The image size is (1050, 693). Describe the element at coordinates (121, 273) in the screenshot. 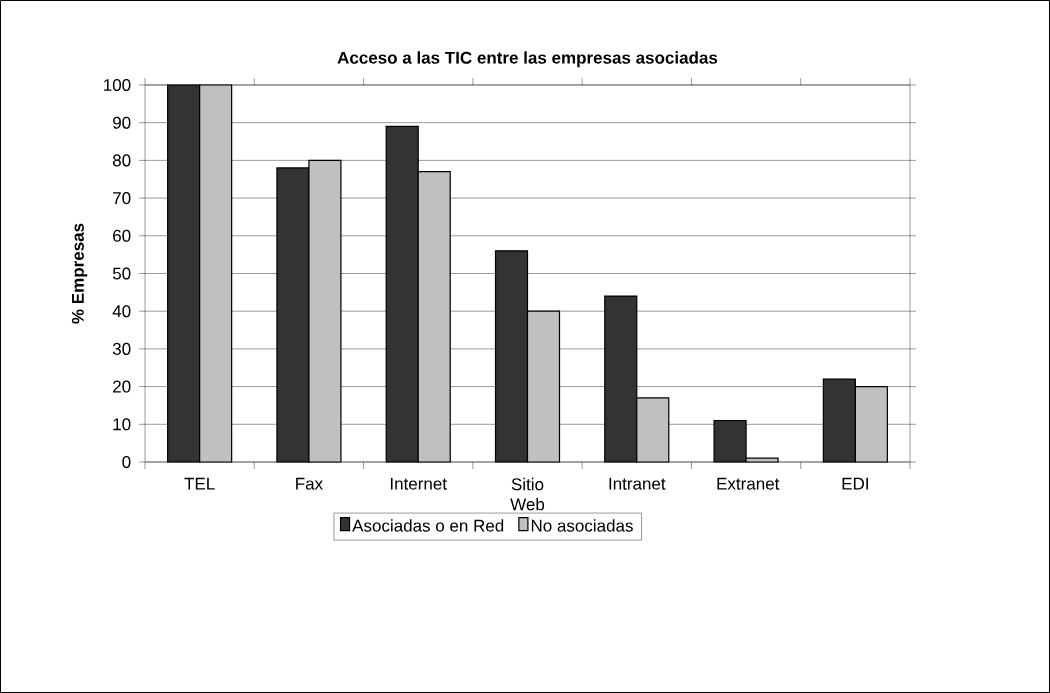

I see `y-tick-label: 50` at that location.